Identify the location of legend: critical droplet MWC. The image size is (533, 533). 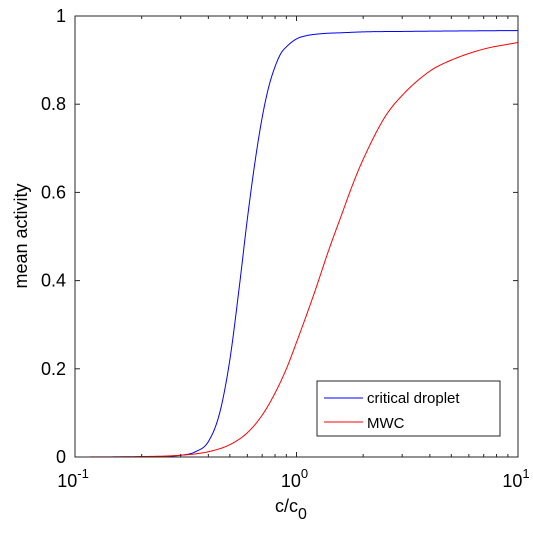
(408, 408).